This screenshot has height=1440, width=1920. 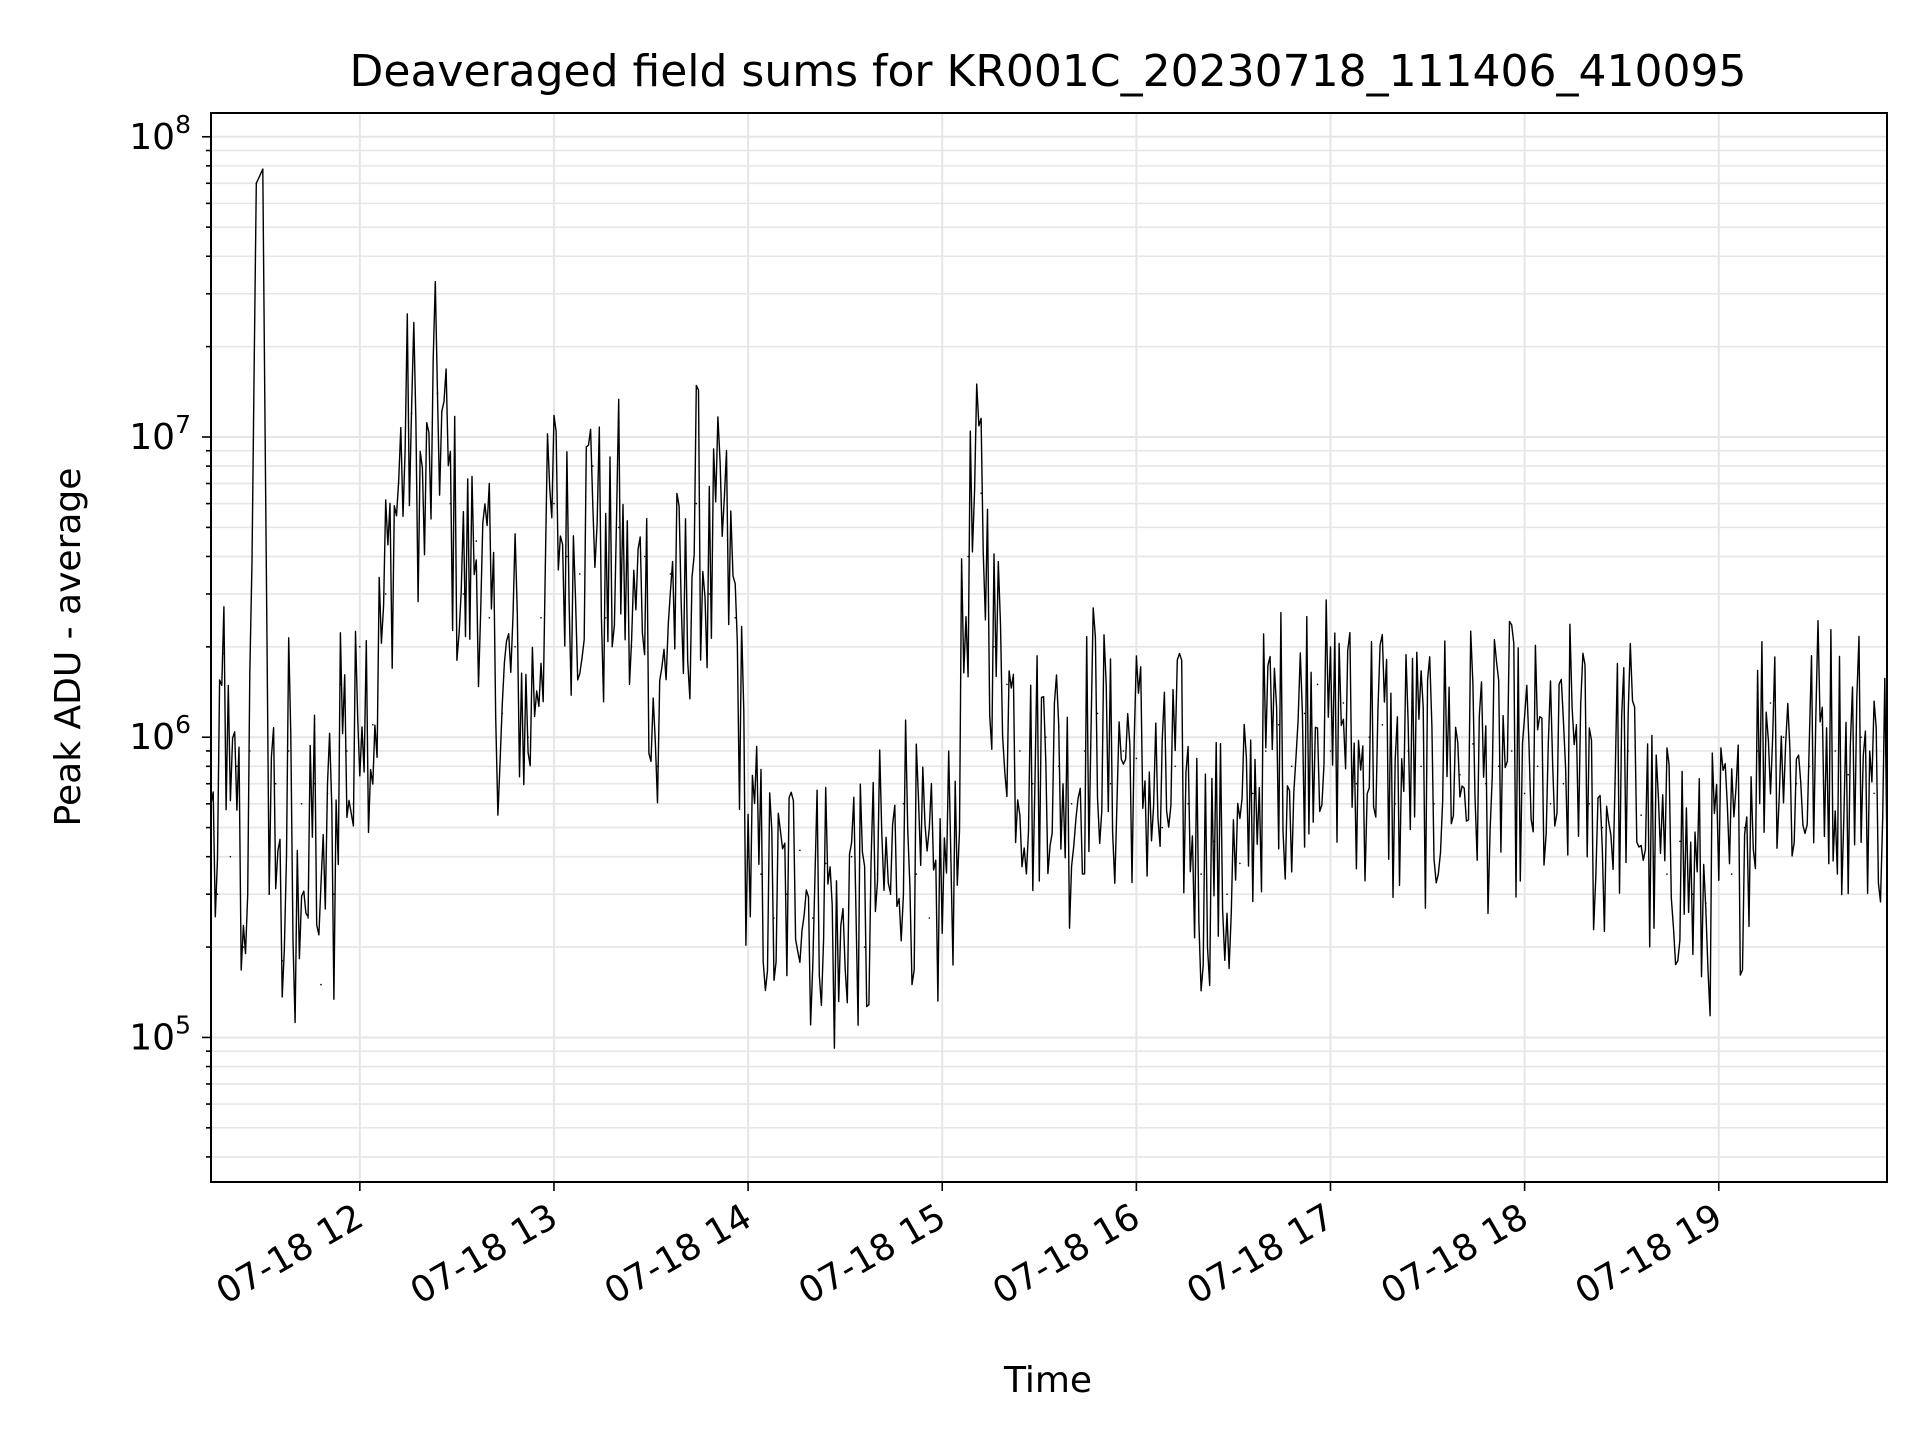 What do you see at coordinates (160, 734) in the screenshot?
I see `y-tick-label: 10⁶` at bounding box center [160, 734].